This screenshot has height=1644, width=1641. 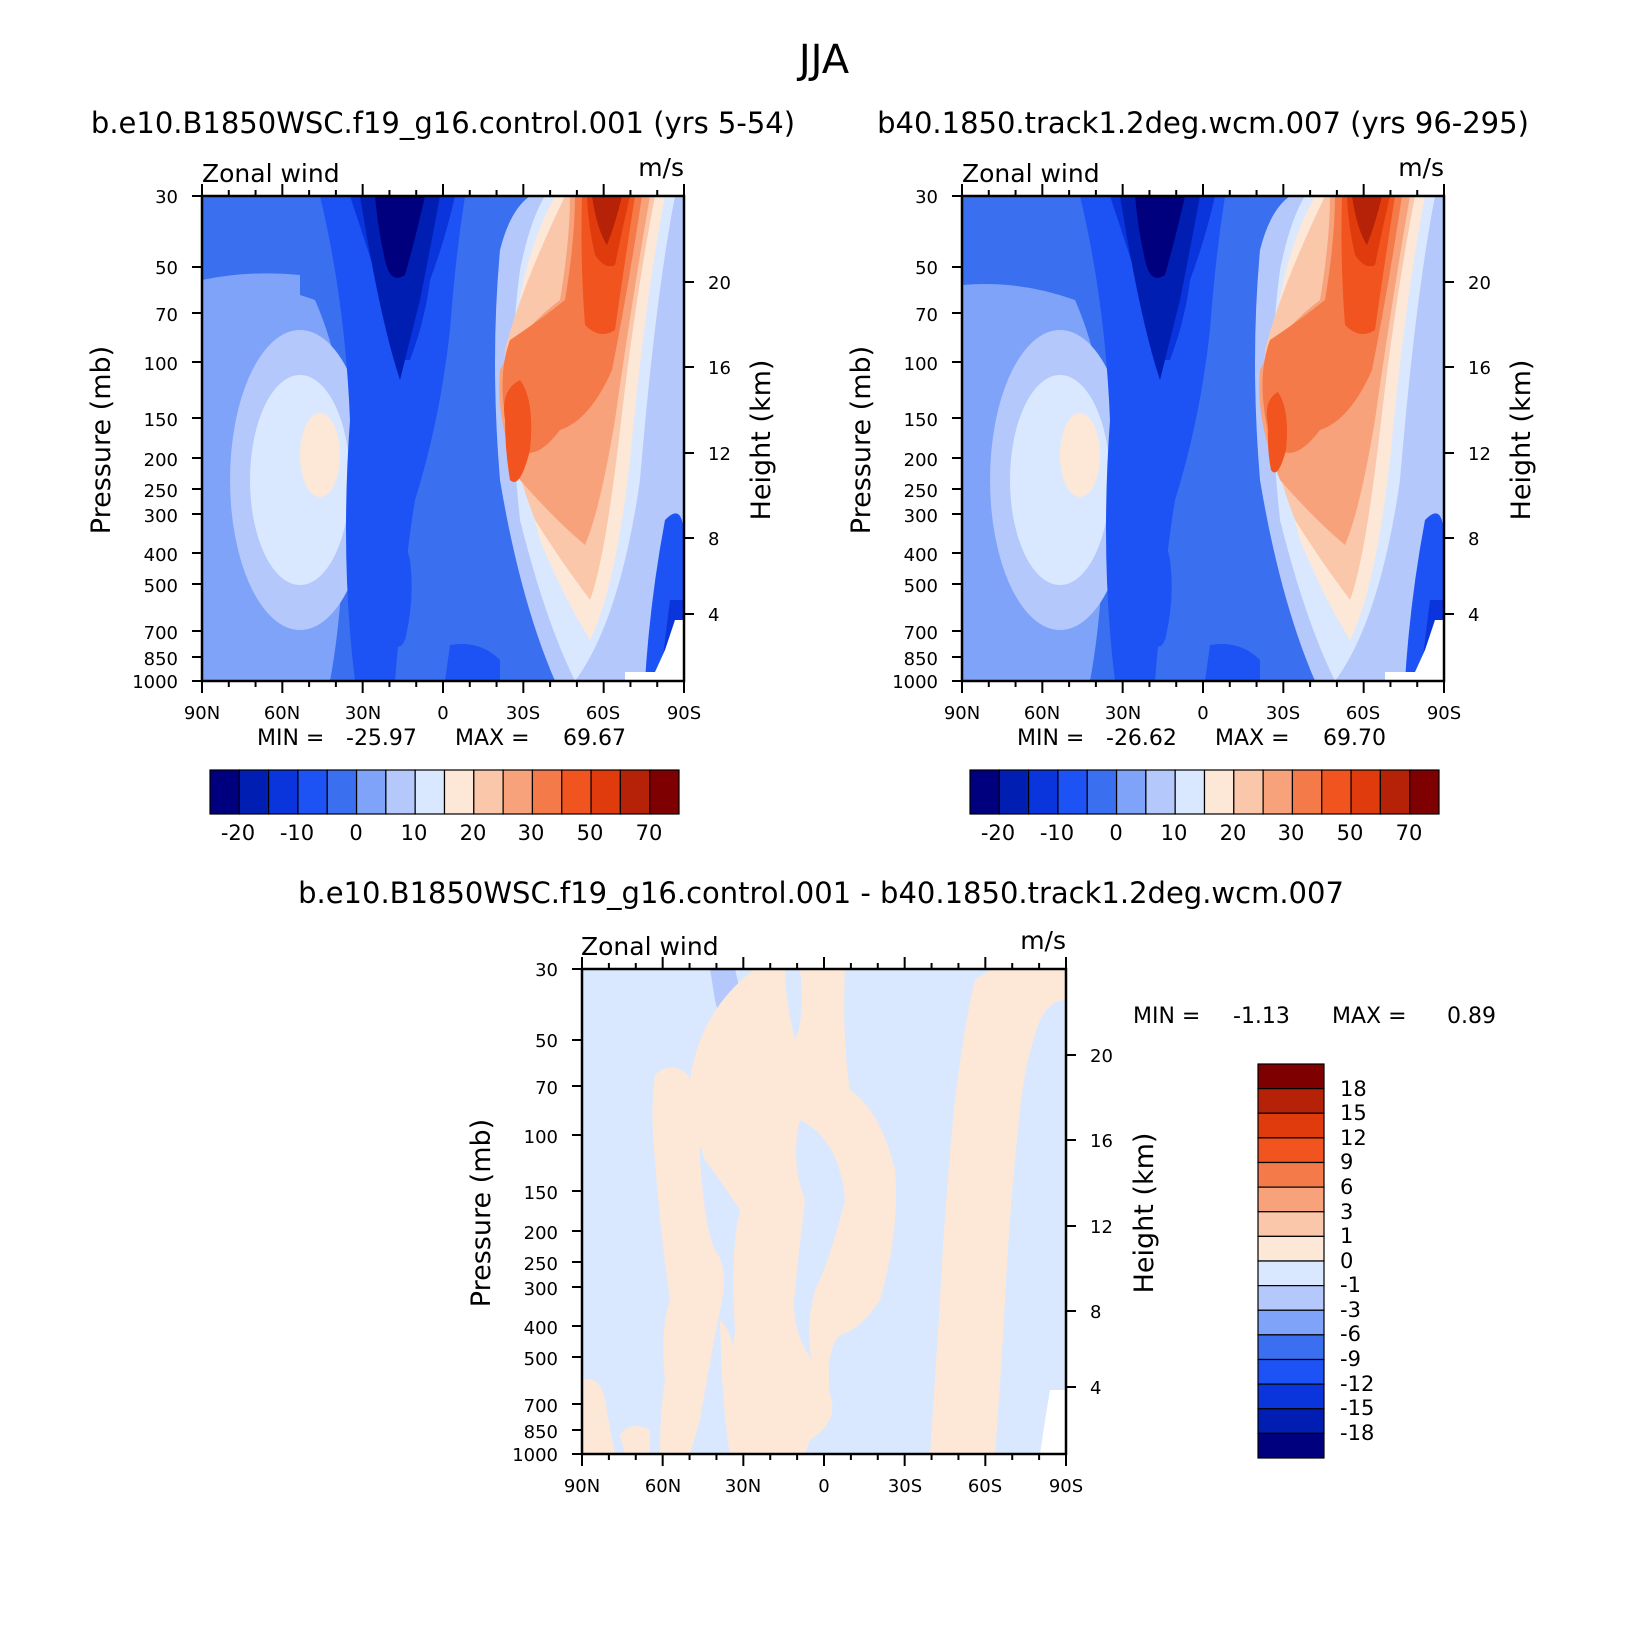 I want to click on colorbar-label: -1, so click(x=1350, y=1285).